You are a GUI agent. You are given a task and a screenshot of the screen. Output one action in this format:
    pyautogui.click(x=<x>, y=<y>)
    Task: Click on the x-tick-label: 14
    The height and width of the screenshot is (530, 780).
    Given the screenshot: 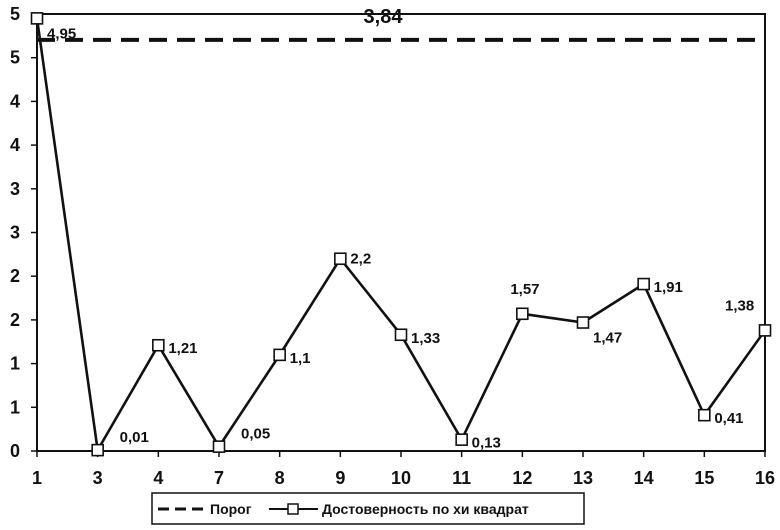 What is the action you would take?
    pyautogui.click(x=644, y=478)
    